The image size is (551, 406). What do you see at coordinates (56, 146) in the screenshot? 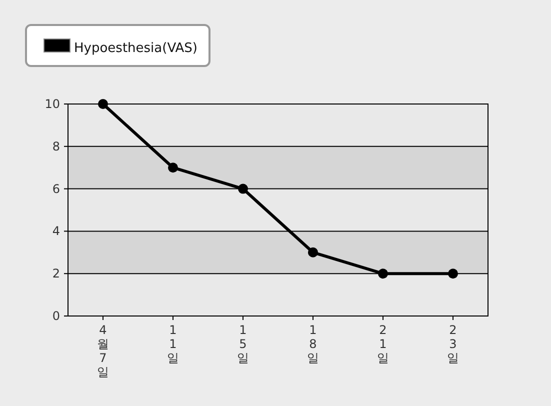
I see `y-tick-label: 8` at bounding box center [56, 146].